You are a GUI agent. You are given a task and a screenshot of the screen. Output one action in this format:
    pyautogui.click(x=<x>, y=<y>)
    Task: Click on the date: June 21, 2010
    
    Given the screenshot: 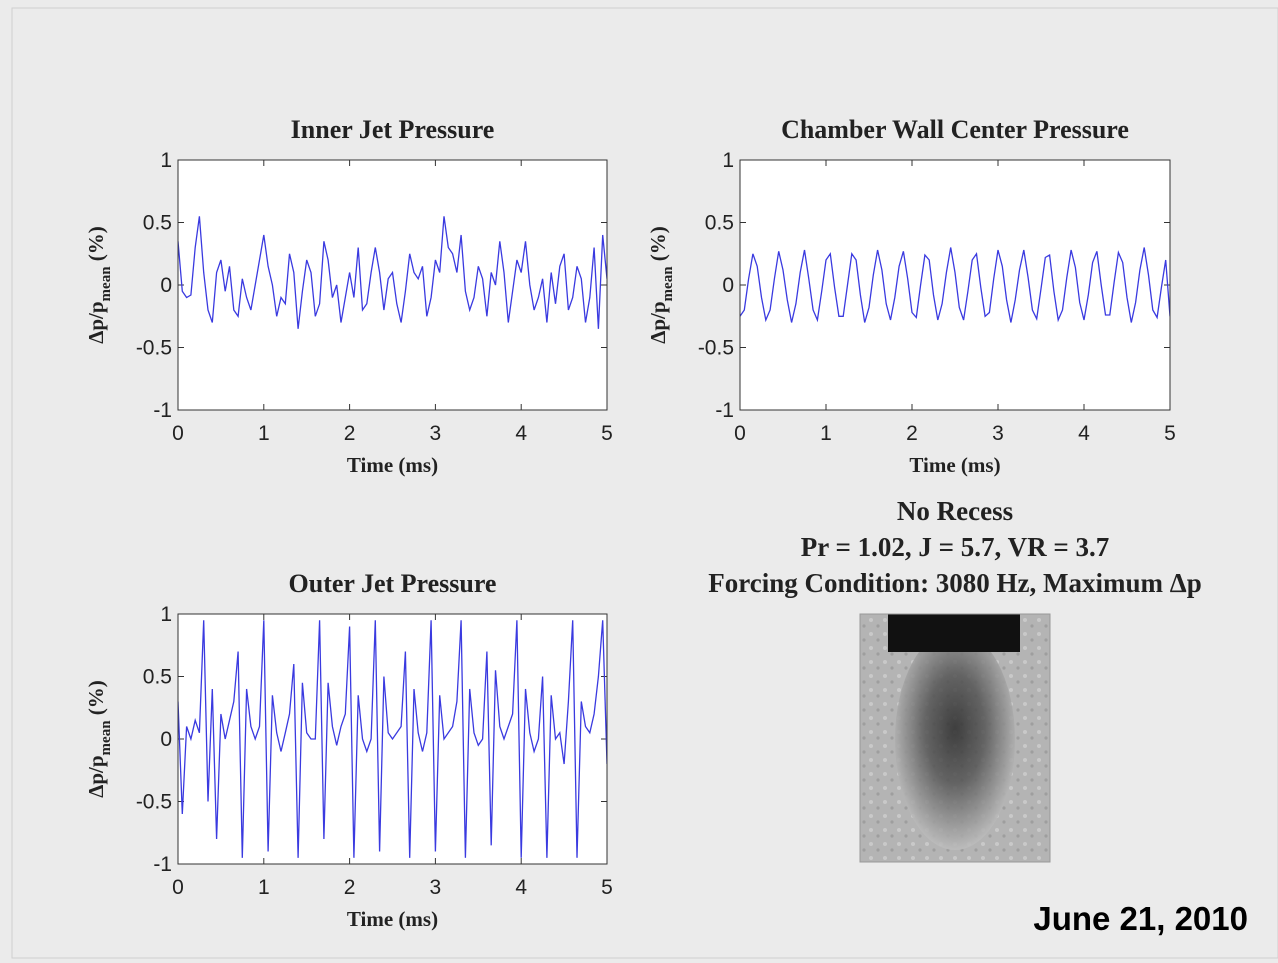 What is the action you would take?
    pyautogui.click(x=1140, y=918)
    